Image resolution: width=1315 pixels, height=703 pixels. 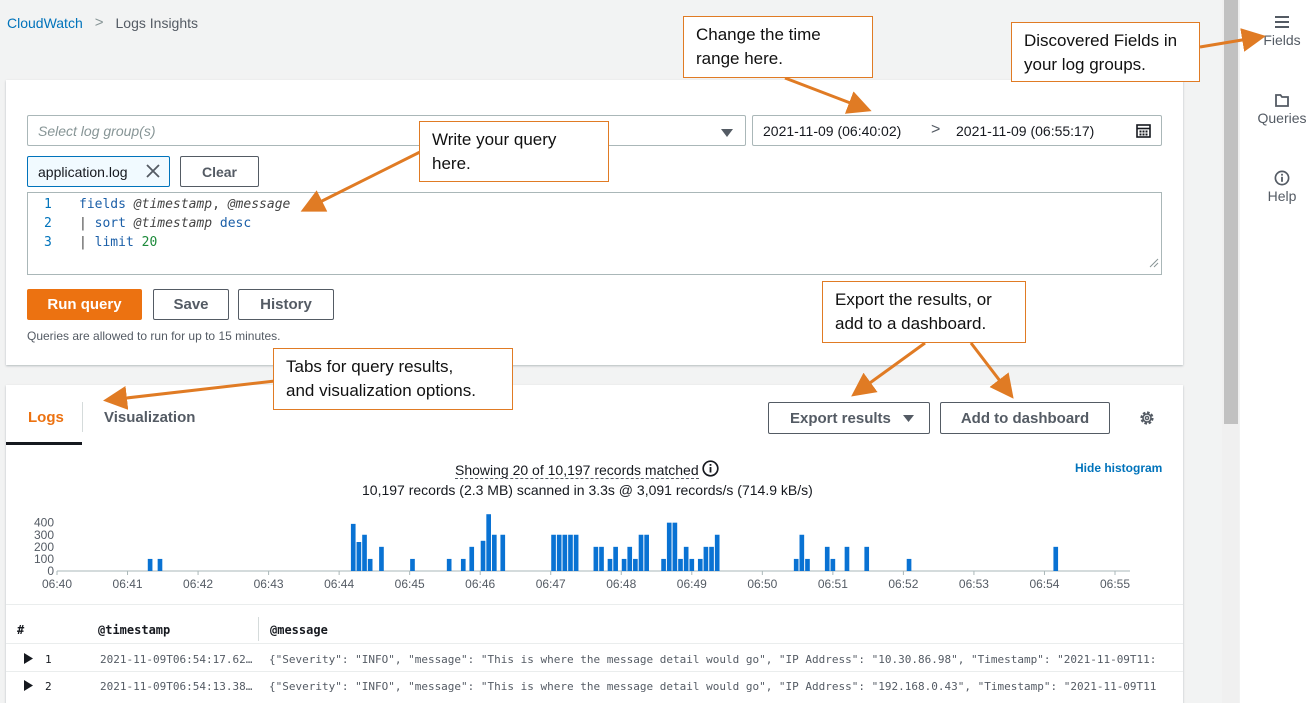 What do you see at coordinates (134, 630) in the screenshot?
I see `column-header-timestamp: @timestamp` at bounding box center [134, 630].